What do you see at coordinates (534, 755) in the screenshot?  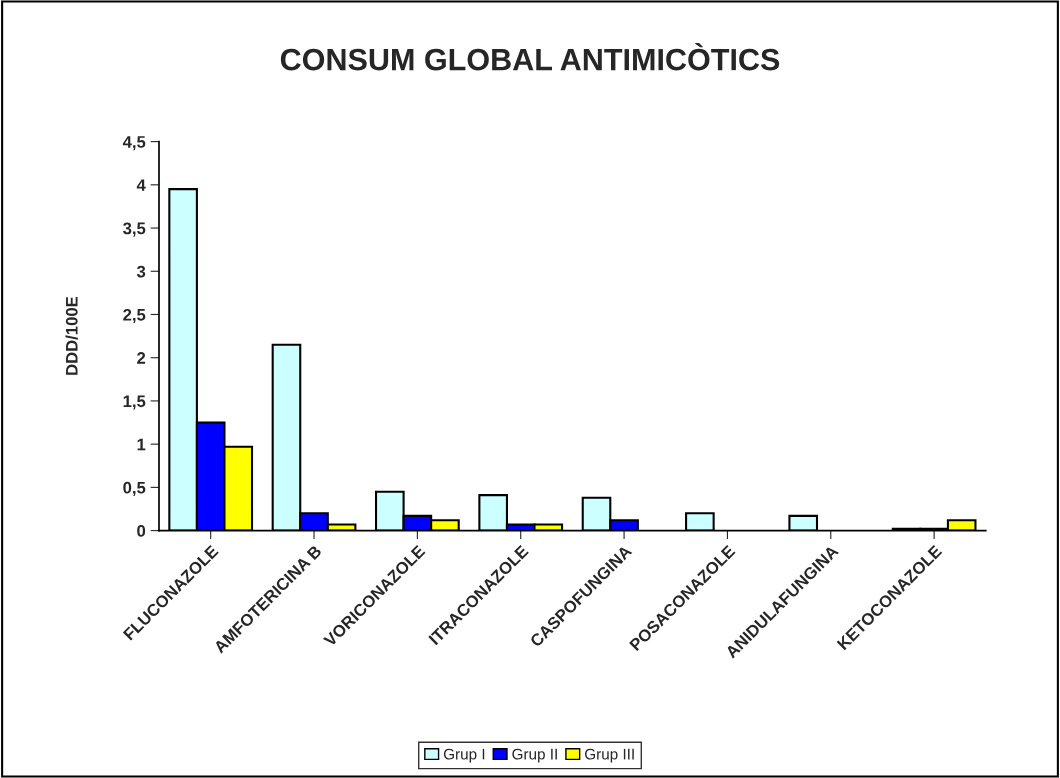 I see `legend-label: Grup II` at bounding box center [534, 755].